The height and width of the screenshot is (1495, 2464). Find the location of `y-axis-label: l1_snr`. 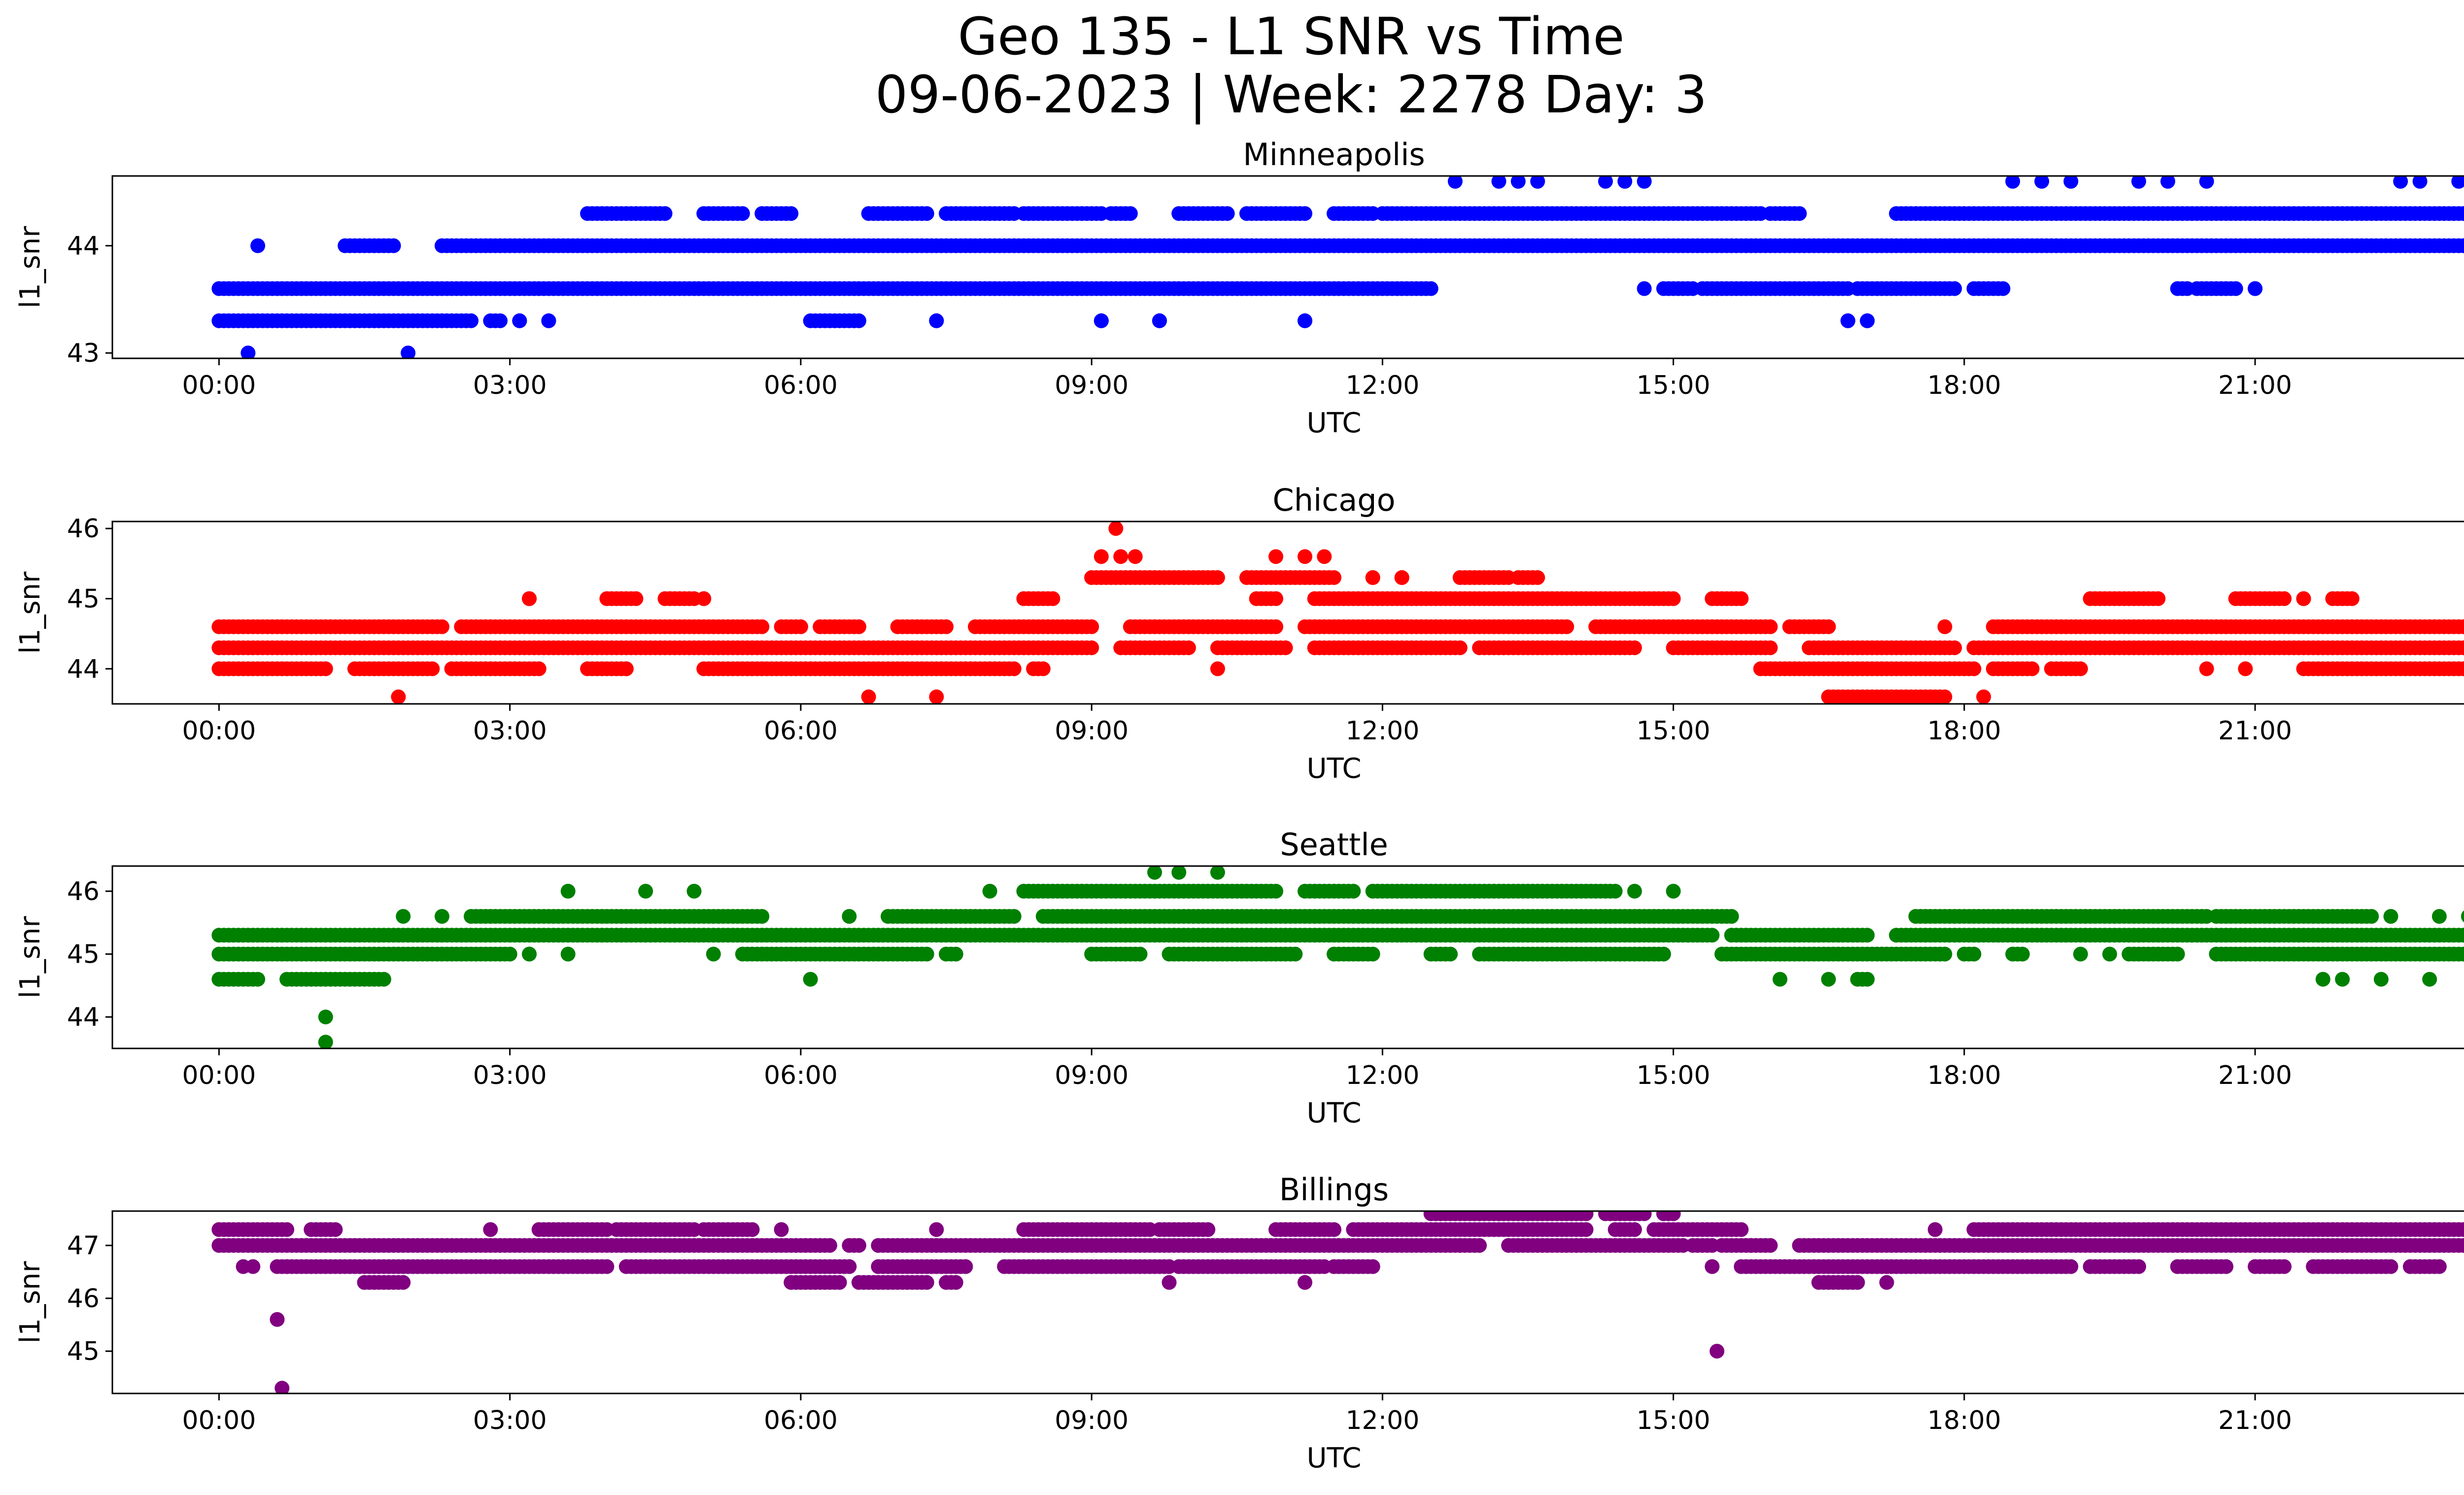

y-axis-label: l1_snr is located at coordinates (30, 957).